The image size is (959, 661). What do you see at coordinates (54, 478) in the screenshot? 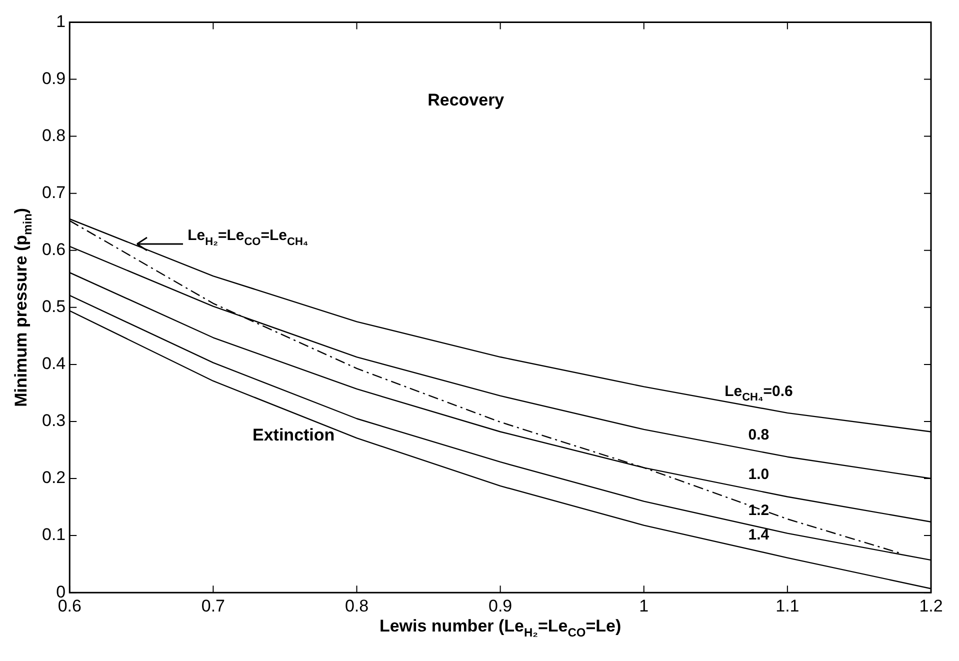
I see `y-tick-label: 0.2` at bounding box center [54, 478].